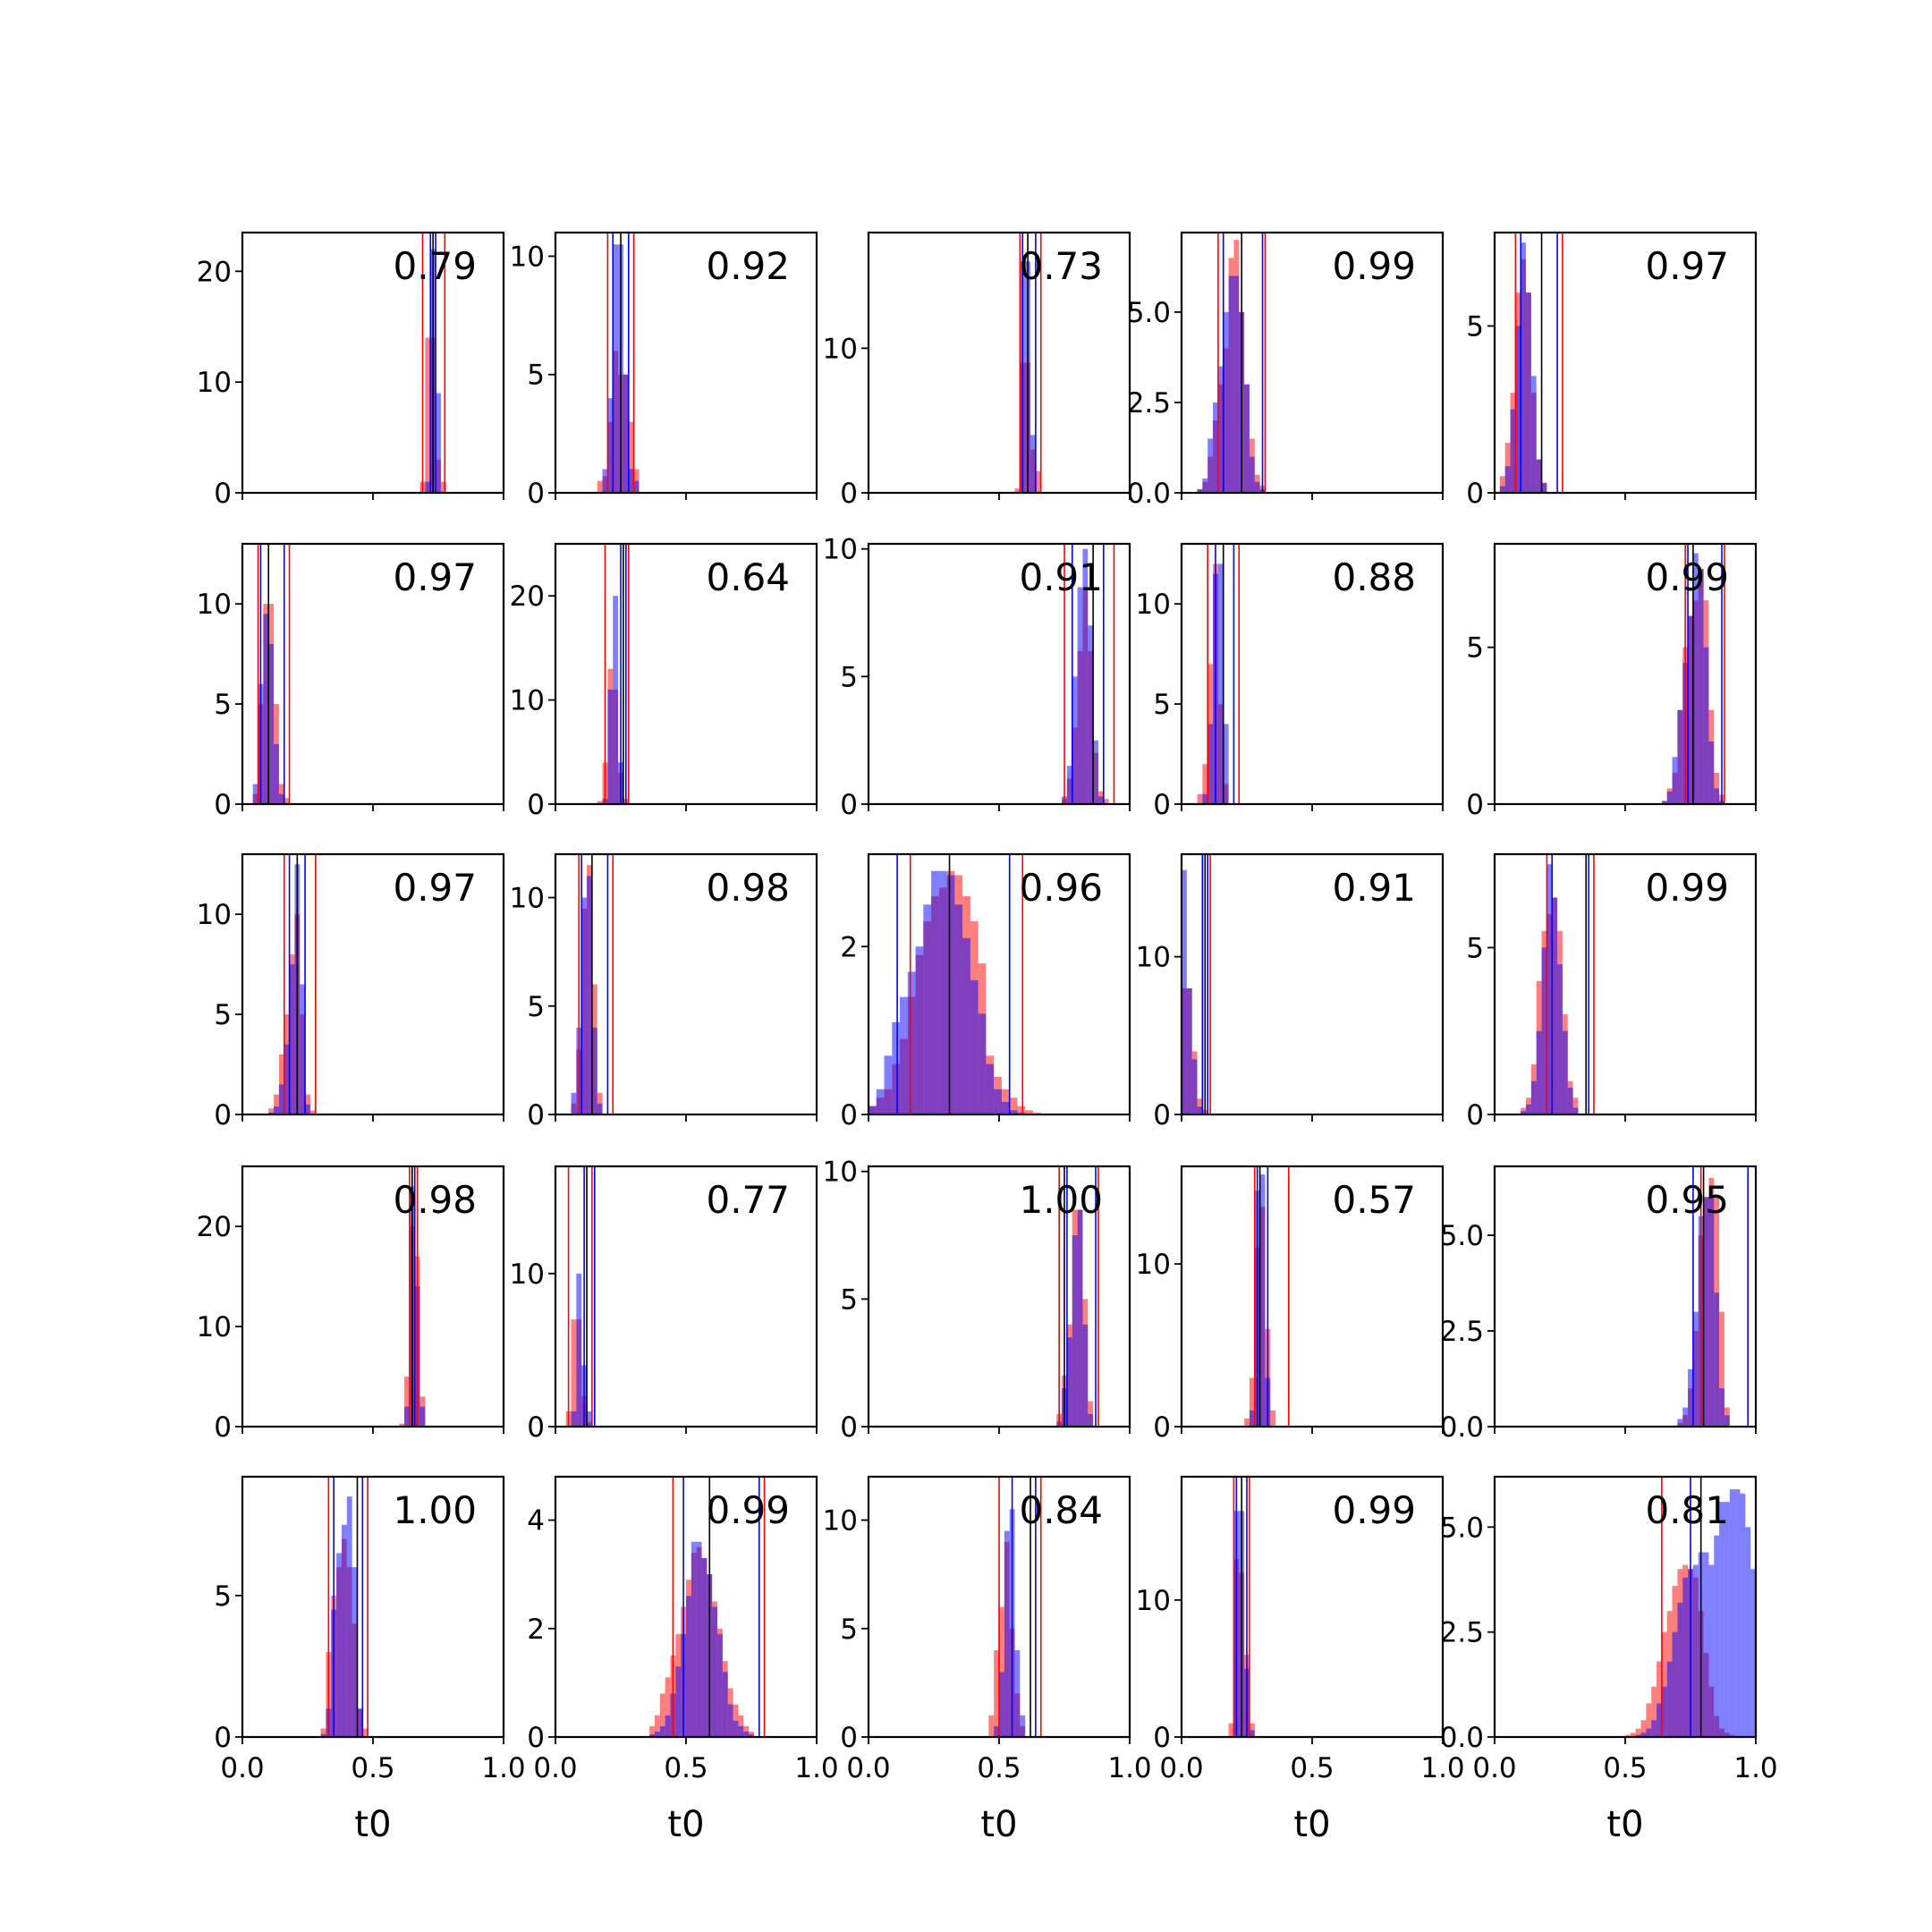 The width and height of the screenshot is (1932, 1932). What do you see at coordinates (527, 596) in the screenshot?
I see `y-tick-label: 20` at bounding box center [527, 596].